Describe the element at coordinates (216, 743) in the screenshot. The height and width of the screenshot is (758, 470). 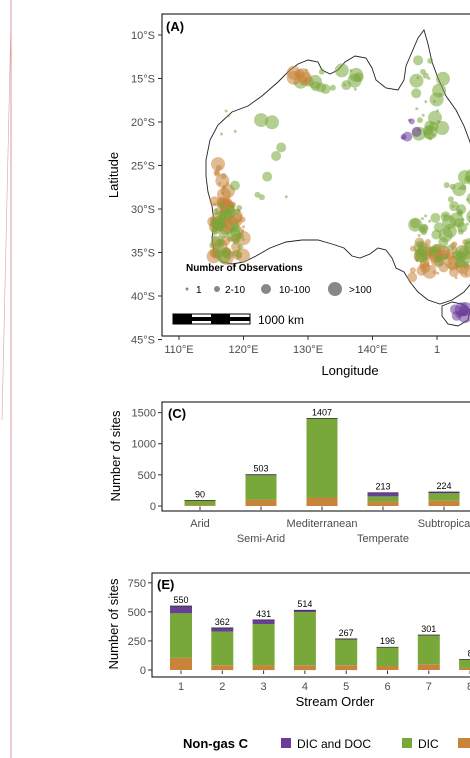
I see `bottom-legend-title: Non-gas C` at that location.